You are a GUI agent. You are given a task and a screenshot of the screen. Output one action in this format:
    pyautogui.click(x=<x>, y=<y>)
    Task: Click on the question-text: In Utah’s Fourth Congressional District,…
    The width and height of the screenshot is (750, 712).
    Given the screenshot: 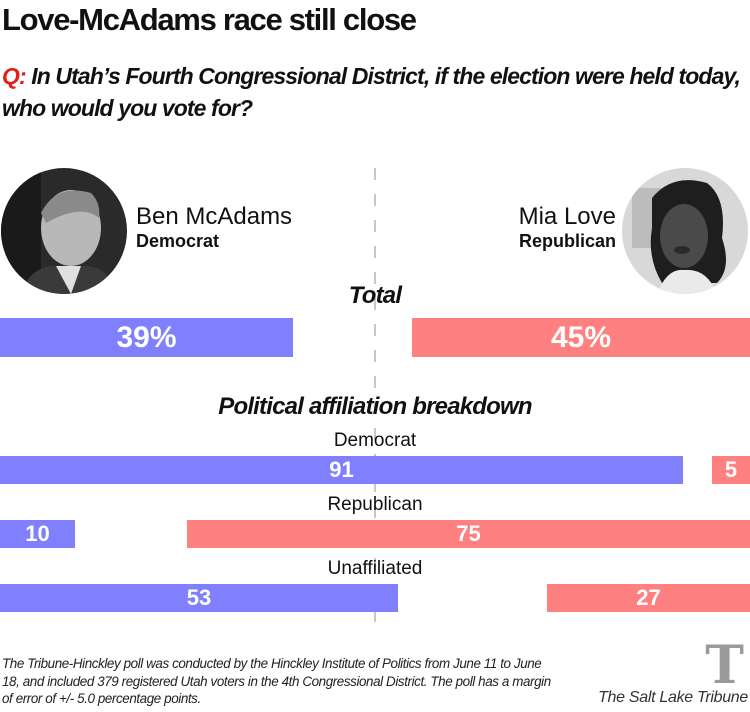 What is the action you would take?
    pyautogui.click(x=371, y=92)
    